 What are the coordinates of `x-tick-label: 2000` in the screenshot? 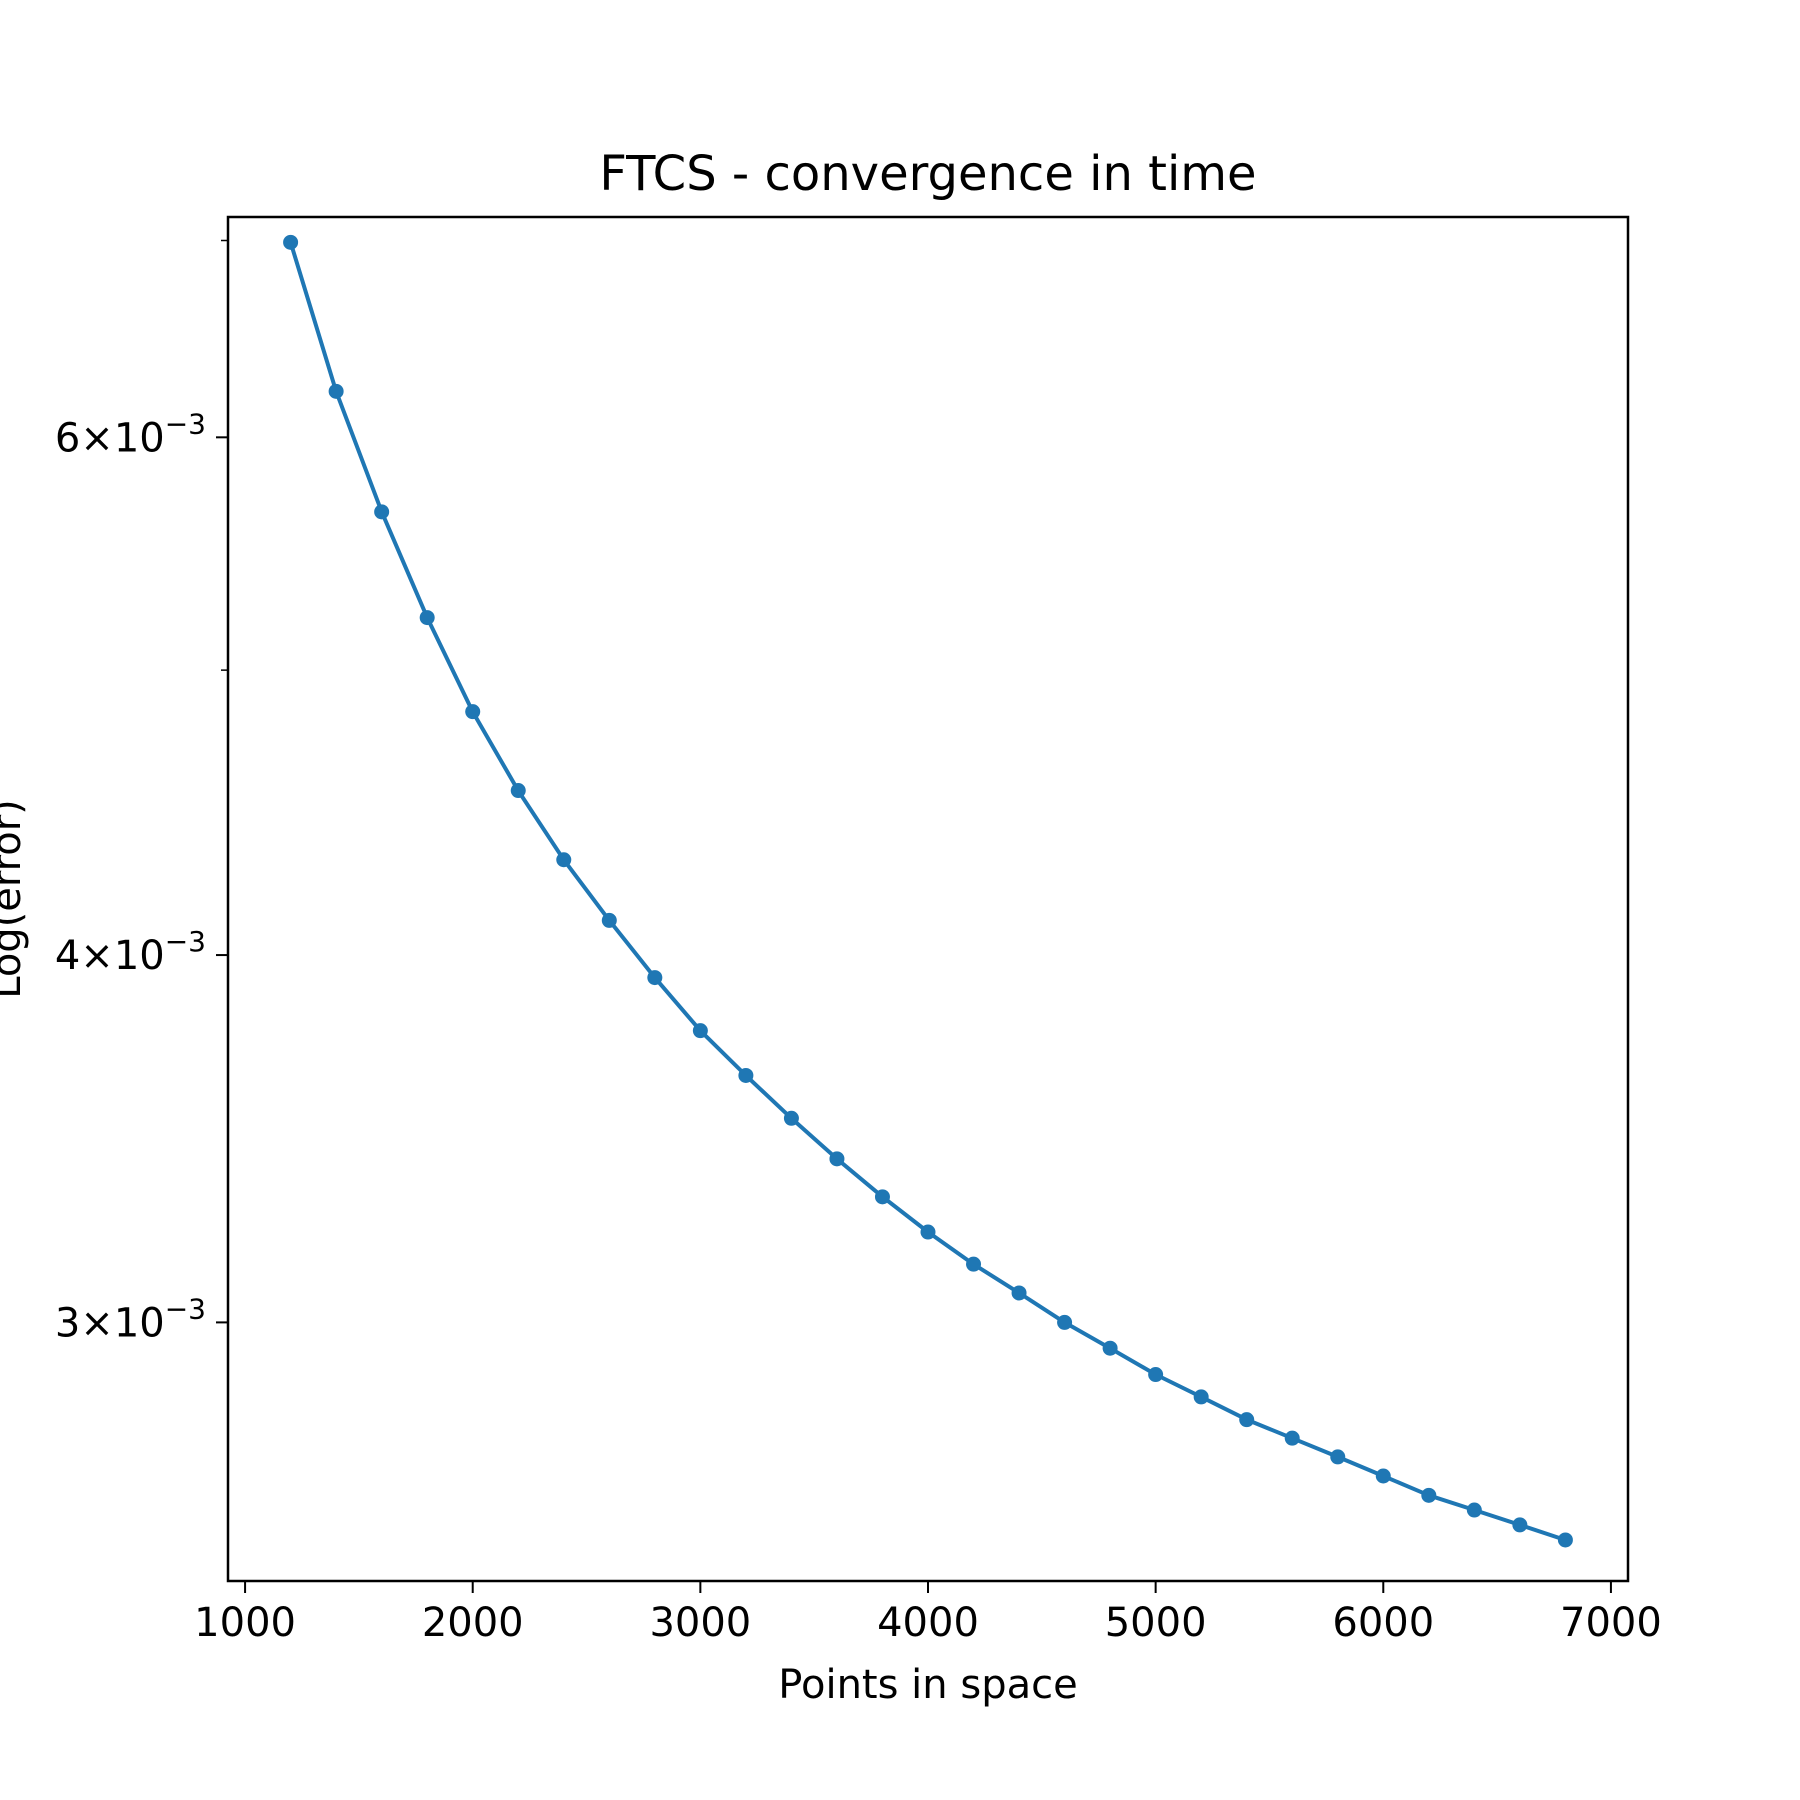 It's located at (473, 1623).